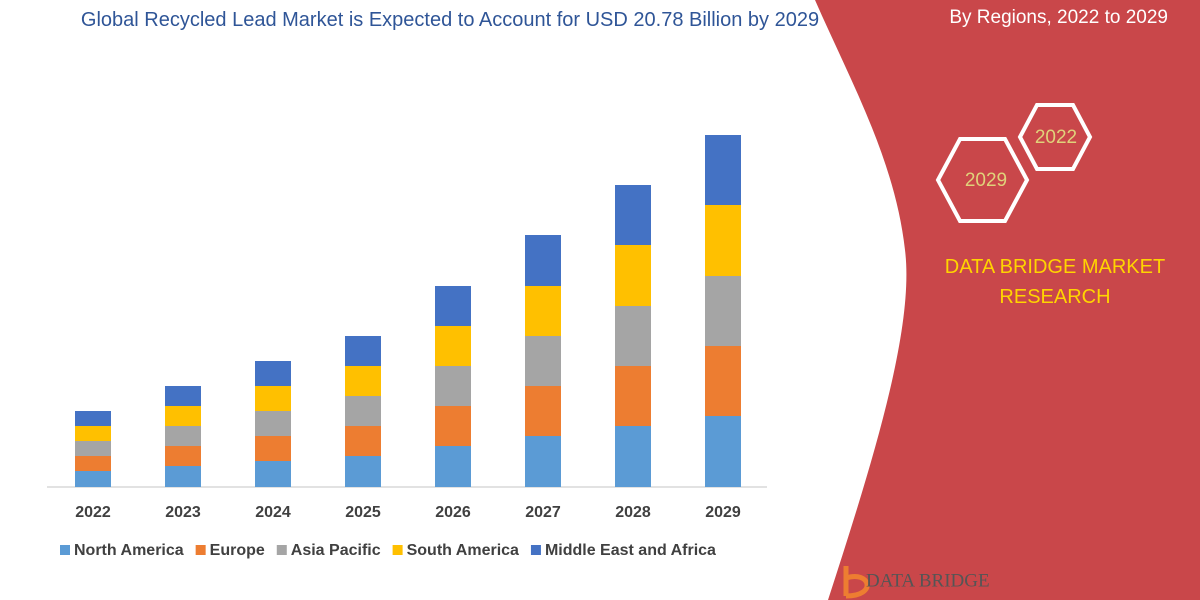 The image size is (1200, 600). What do you see at coordinates (928, 580) in the screenshot?
I see `logo: DATA BRIDGE` at bounding box center [928, 580].